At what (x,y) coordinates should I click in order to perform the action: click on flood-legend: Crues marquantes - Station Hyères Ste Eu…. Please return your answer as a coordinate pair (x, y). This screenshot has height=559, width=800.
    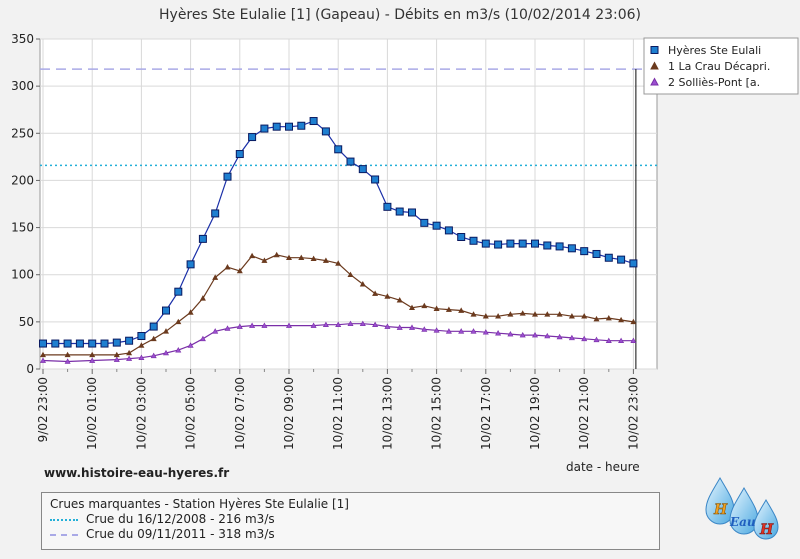
    Looking at the image, I should click on (350, 521).